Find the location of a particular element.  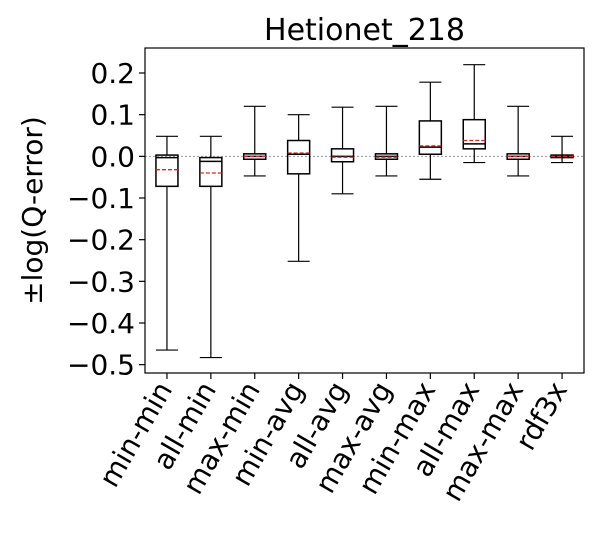

box-all-avg is located at coordinates (342, 155).